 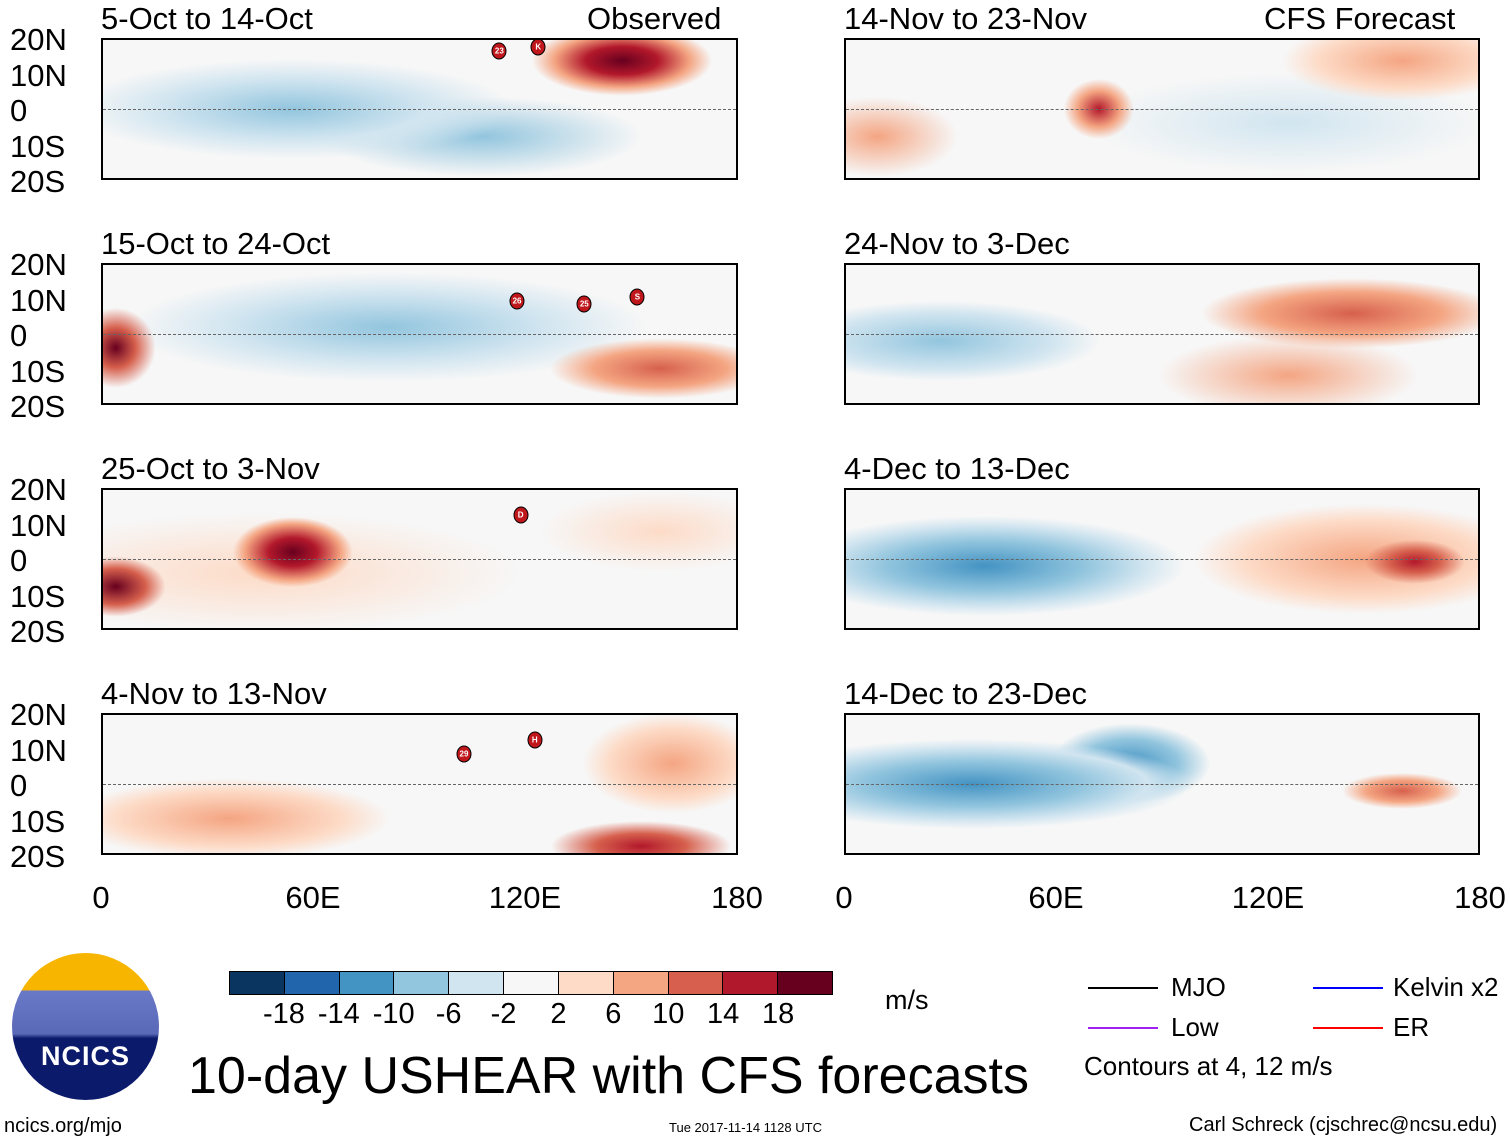 What do you see at coordinates (216, 243) in the screenshot?
I see `panel-title: 15-Oct to 24-Oct` at bounding box center [216, 243].